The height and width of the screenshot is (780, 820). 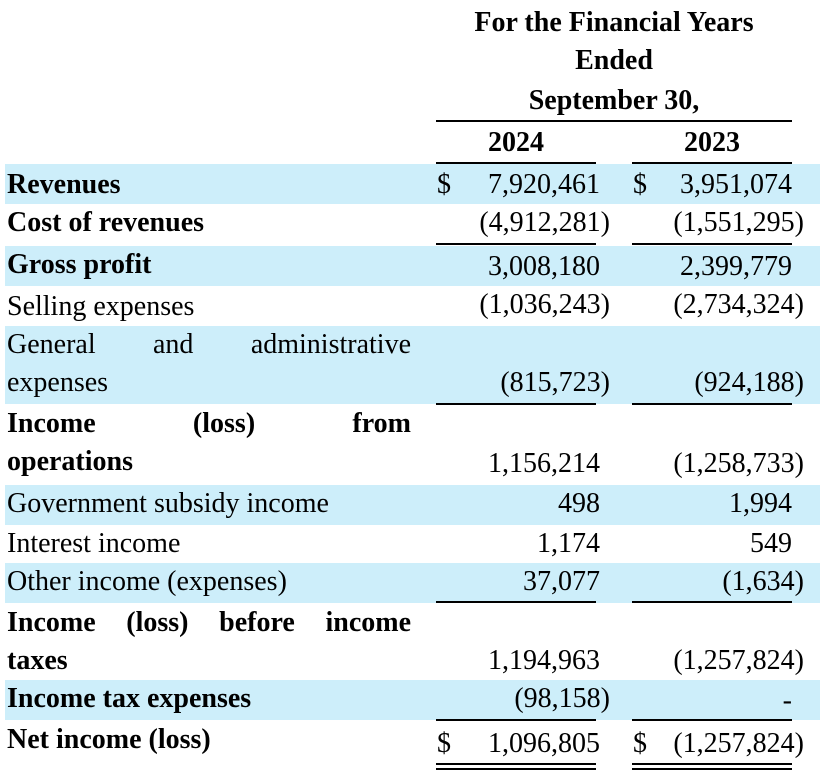 What do you see at coordinates (209, 423) in the screenshot?
I see `row-label-line1: Income (loss) from` at bounding box center [209, 423].